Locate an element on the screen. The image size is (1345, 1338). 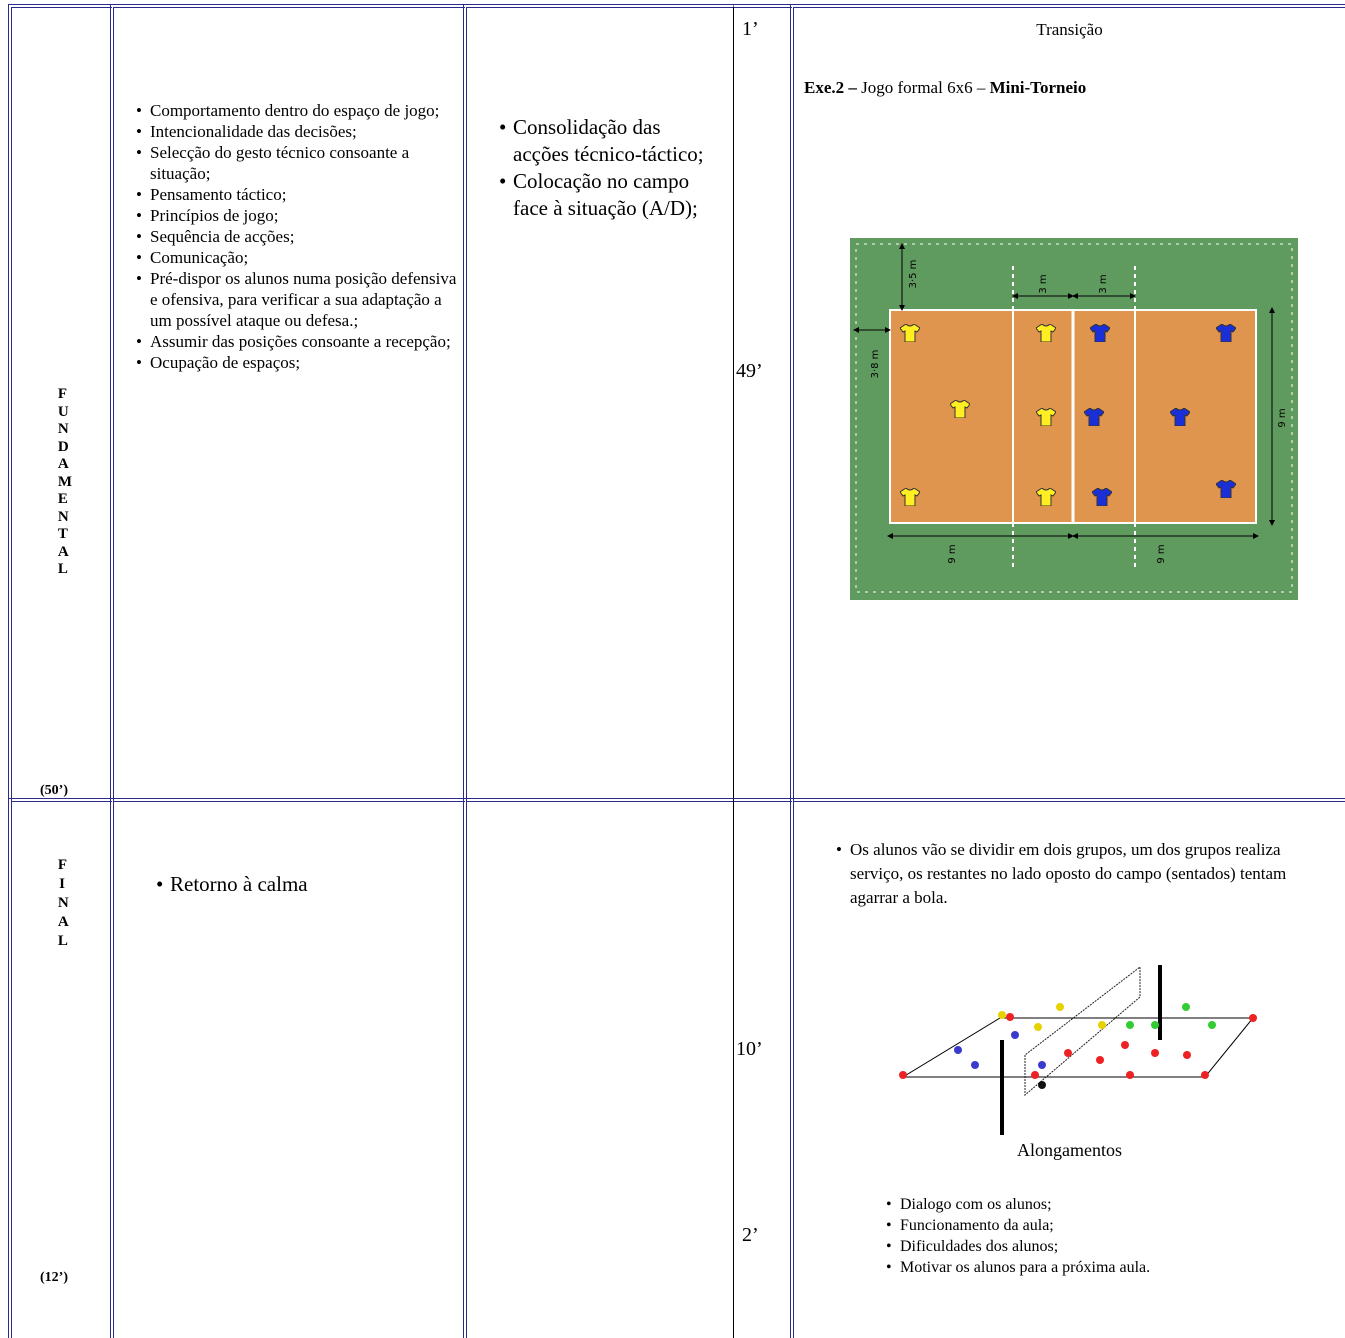
net is located at coordinates (1082, 1031).